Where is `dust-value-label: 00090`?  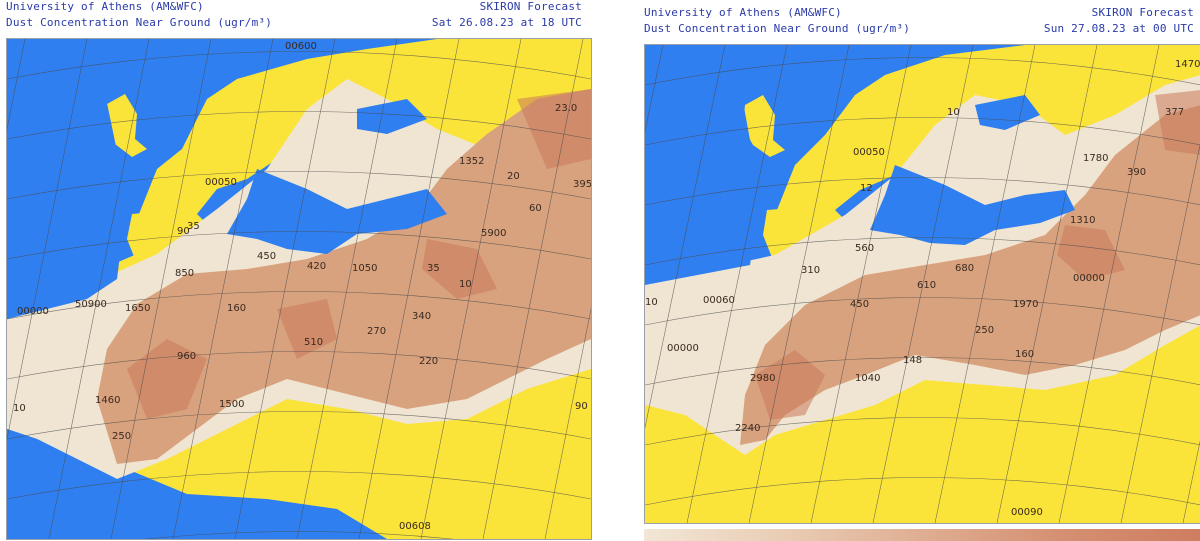 dust-value-label: 00090 is located at coordinates (1027, 512).